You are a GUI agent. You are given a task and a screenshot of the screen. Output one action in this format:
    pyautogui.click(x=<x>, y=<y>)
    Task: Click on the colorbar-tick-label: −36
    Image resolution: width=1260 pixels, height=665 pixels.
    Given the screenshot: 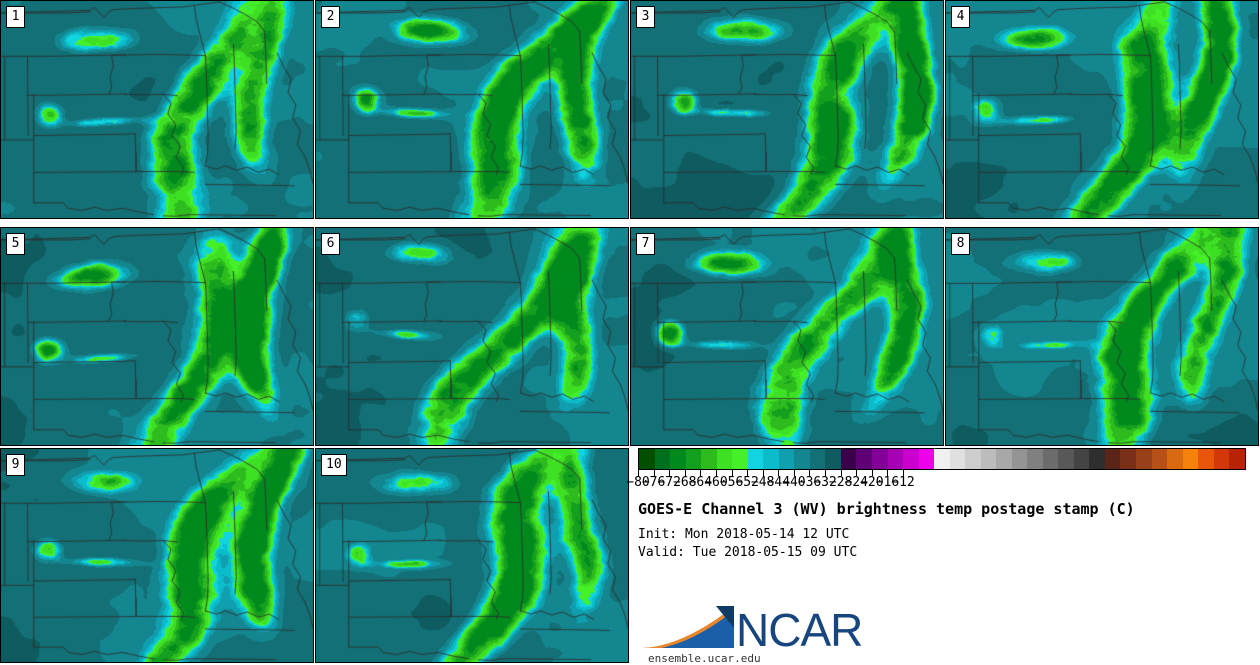 What is the action you would take?
    pyautogui.click(x=809, y=482)
    